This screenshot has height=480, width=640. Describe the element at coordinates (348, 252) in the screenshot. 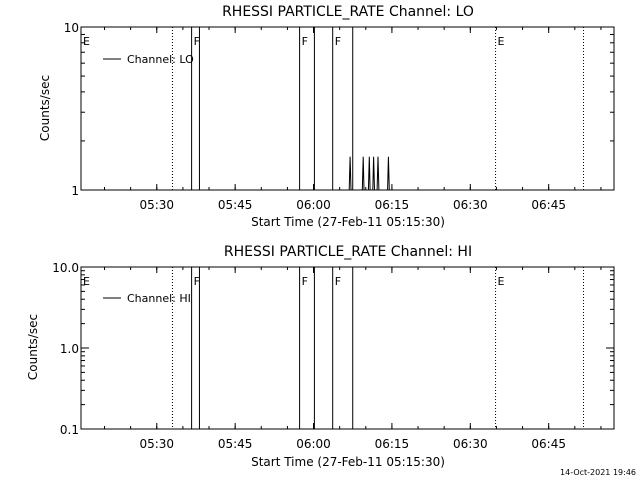

I see `chart-title: RHESSI PARTICLE_RATE Channel: HI` at that location.